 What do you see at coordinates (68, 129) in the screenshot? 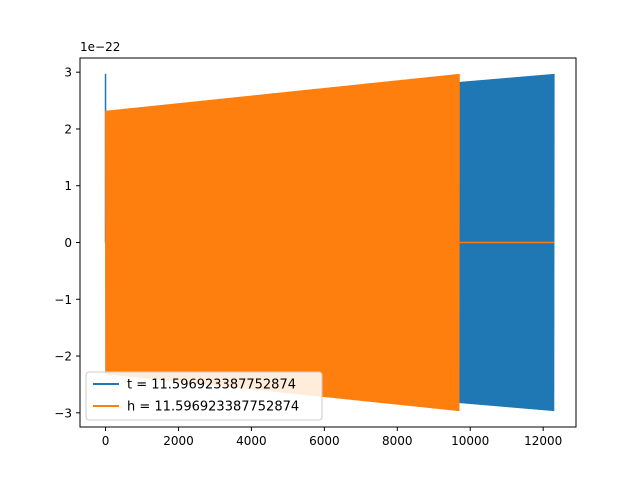
I see `y-tick-label: 2` at bounding box center [68, 129].